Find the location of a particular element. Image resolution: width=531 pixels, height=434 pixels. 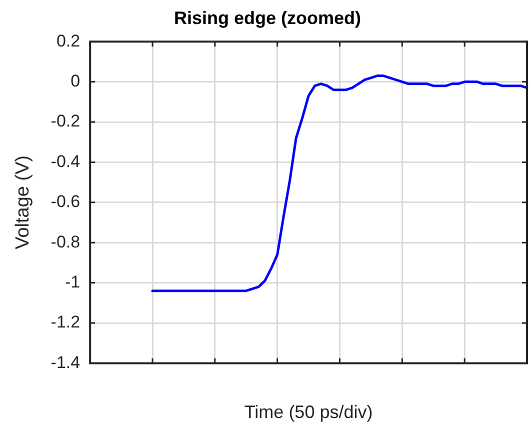

y-tick-label: -0.8 is located at coordinates (65, 242).